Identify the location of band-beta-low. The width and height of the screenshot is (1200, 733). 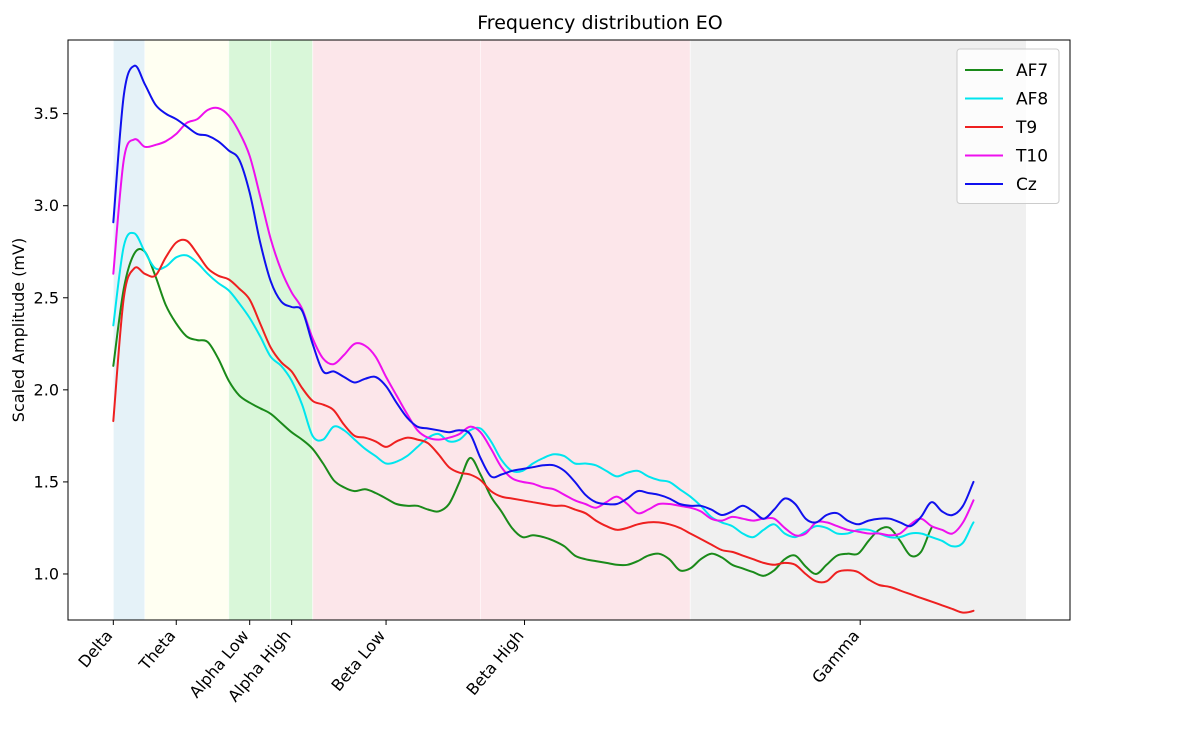
(396, 330).